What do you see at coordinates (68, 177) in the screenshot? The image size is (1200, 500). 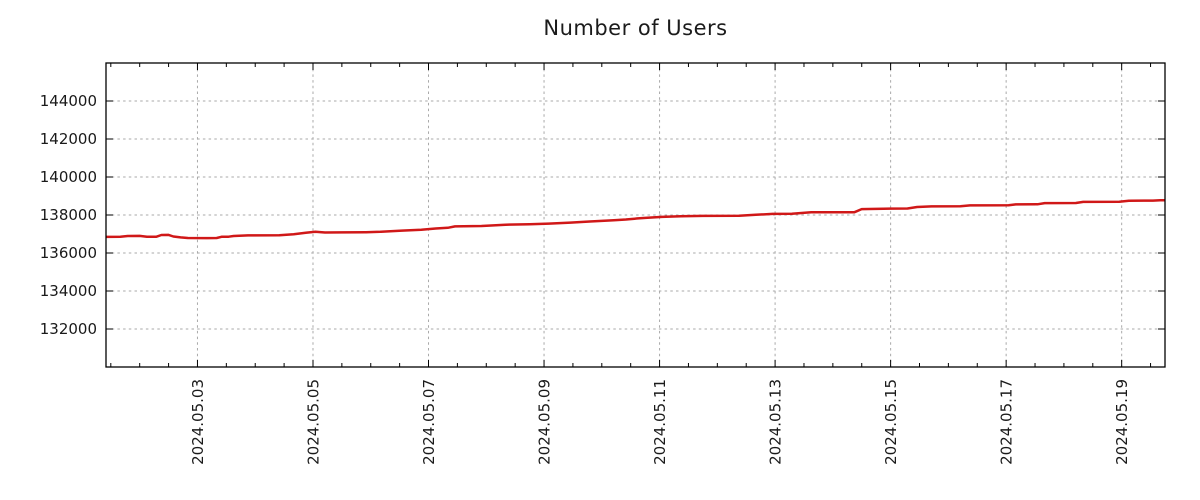 I see `y-tick-label: 140000` at bounding box center [68, 177].